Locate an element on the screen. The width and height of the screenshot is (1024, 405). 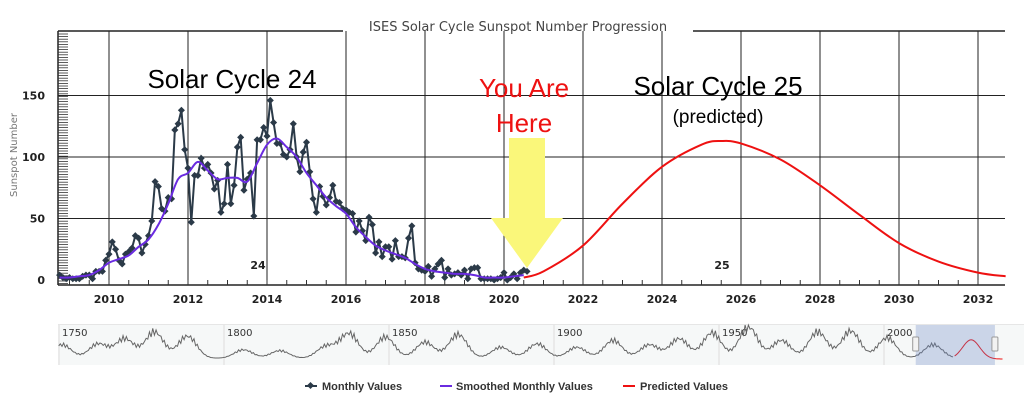
x-tick-label: 2020 is located at coordinates (504, 299).